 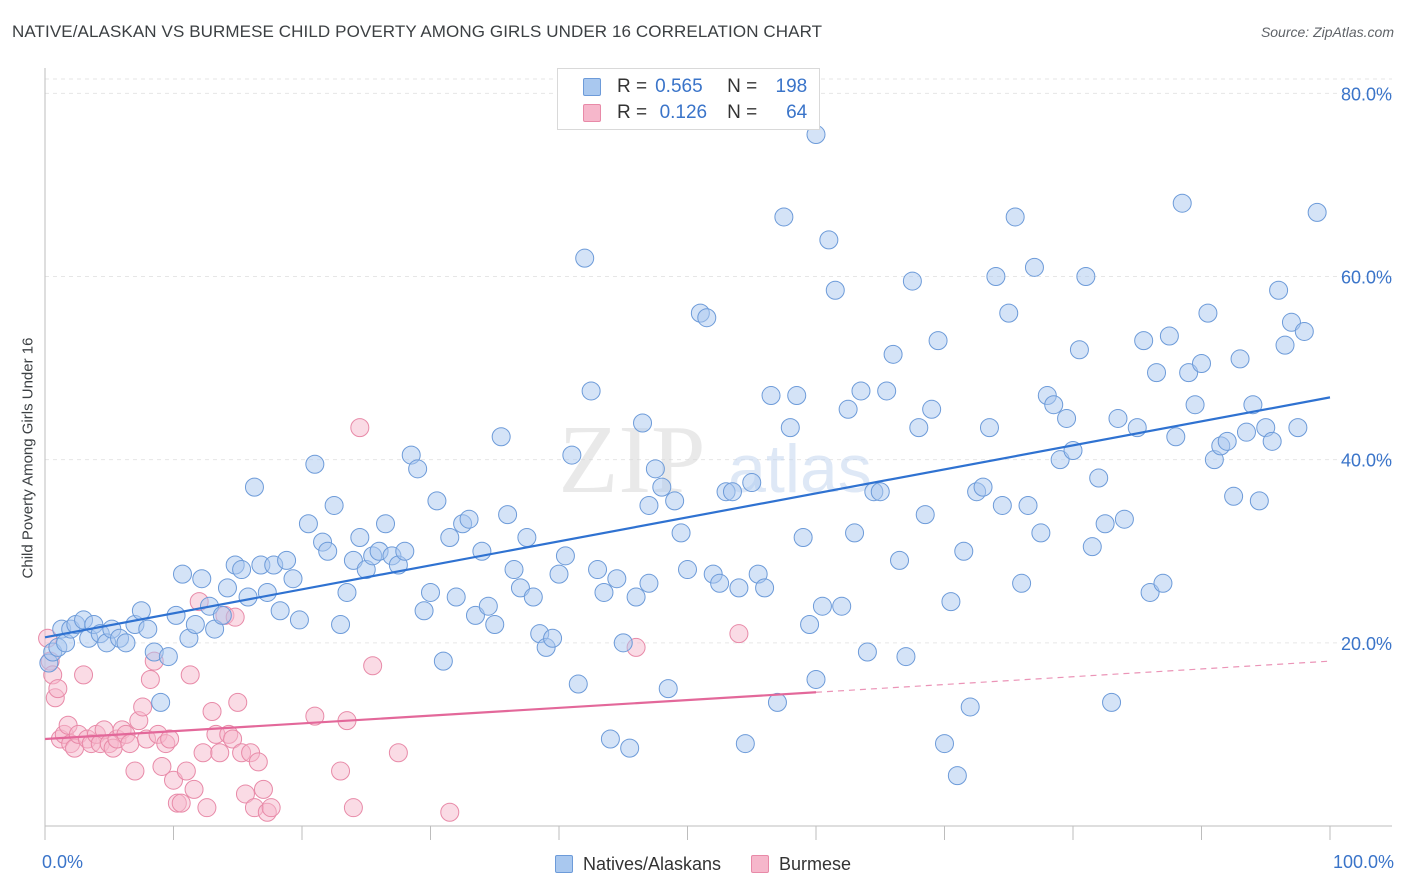 What do you see at coordinates (563, 864) in the screenshot?
I see `bottom-legend-swatch-natives` at bounding box center [563, 864].